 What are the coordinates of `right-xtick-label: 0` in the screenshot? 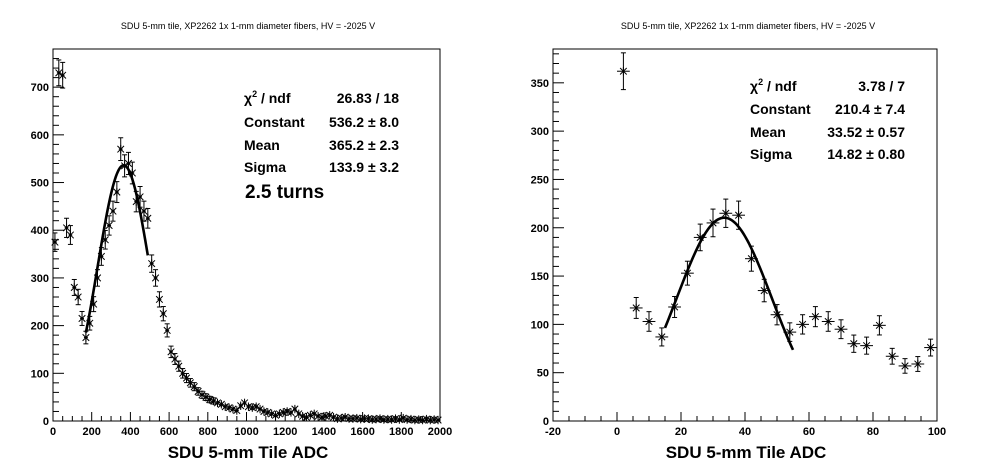 It's located at (617, 432).